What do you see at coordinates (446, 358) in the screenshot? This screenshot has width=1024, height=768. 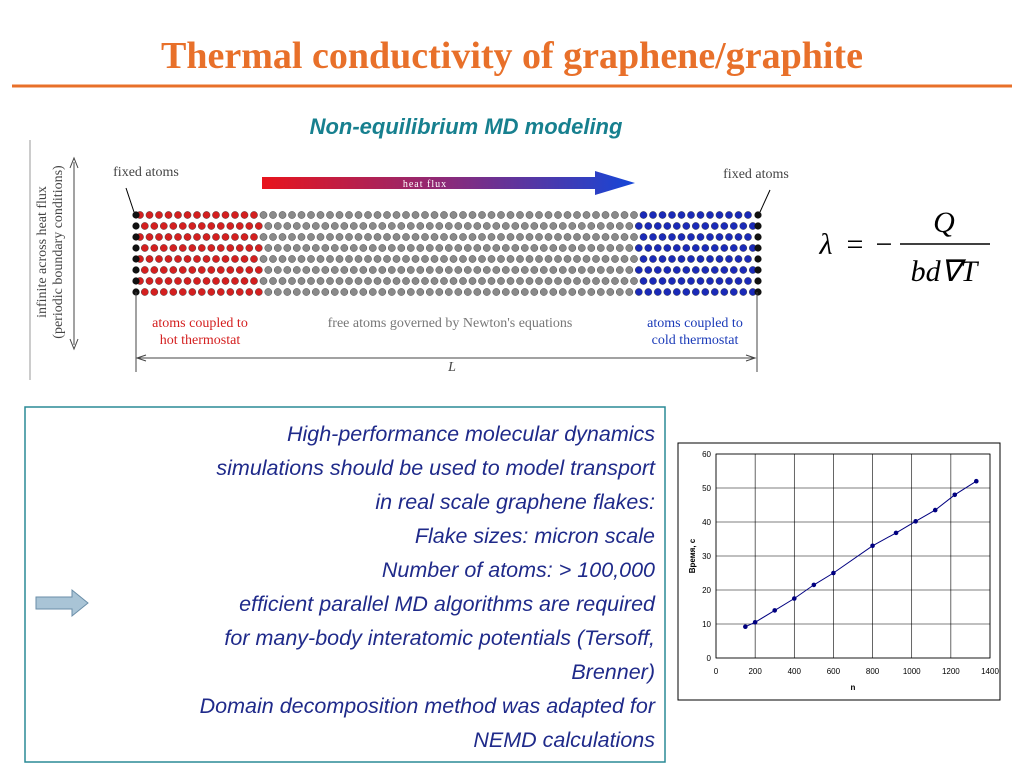 I see `dim-heads` at bounding box center [446, 358].